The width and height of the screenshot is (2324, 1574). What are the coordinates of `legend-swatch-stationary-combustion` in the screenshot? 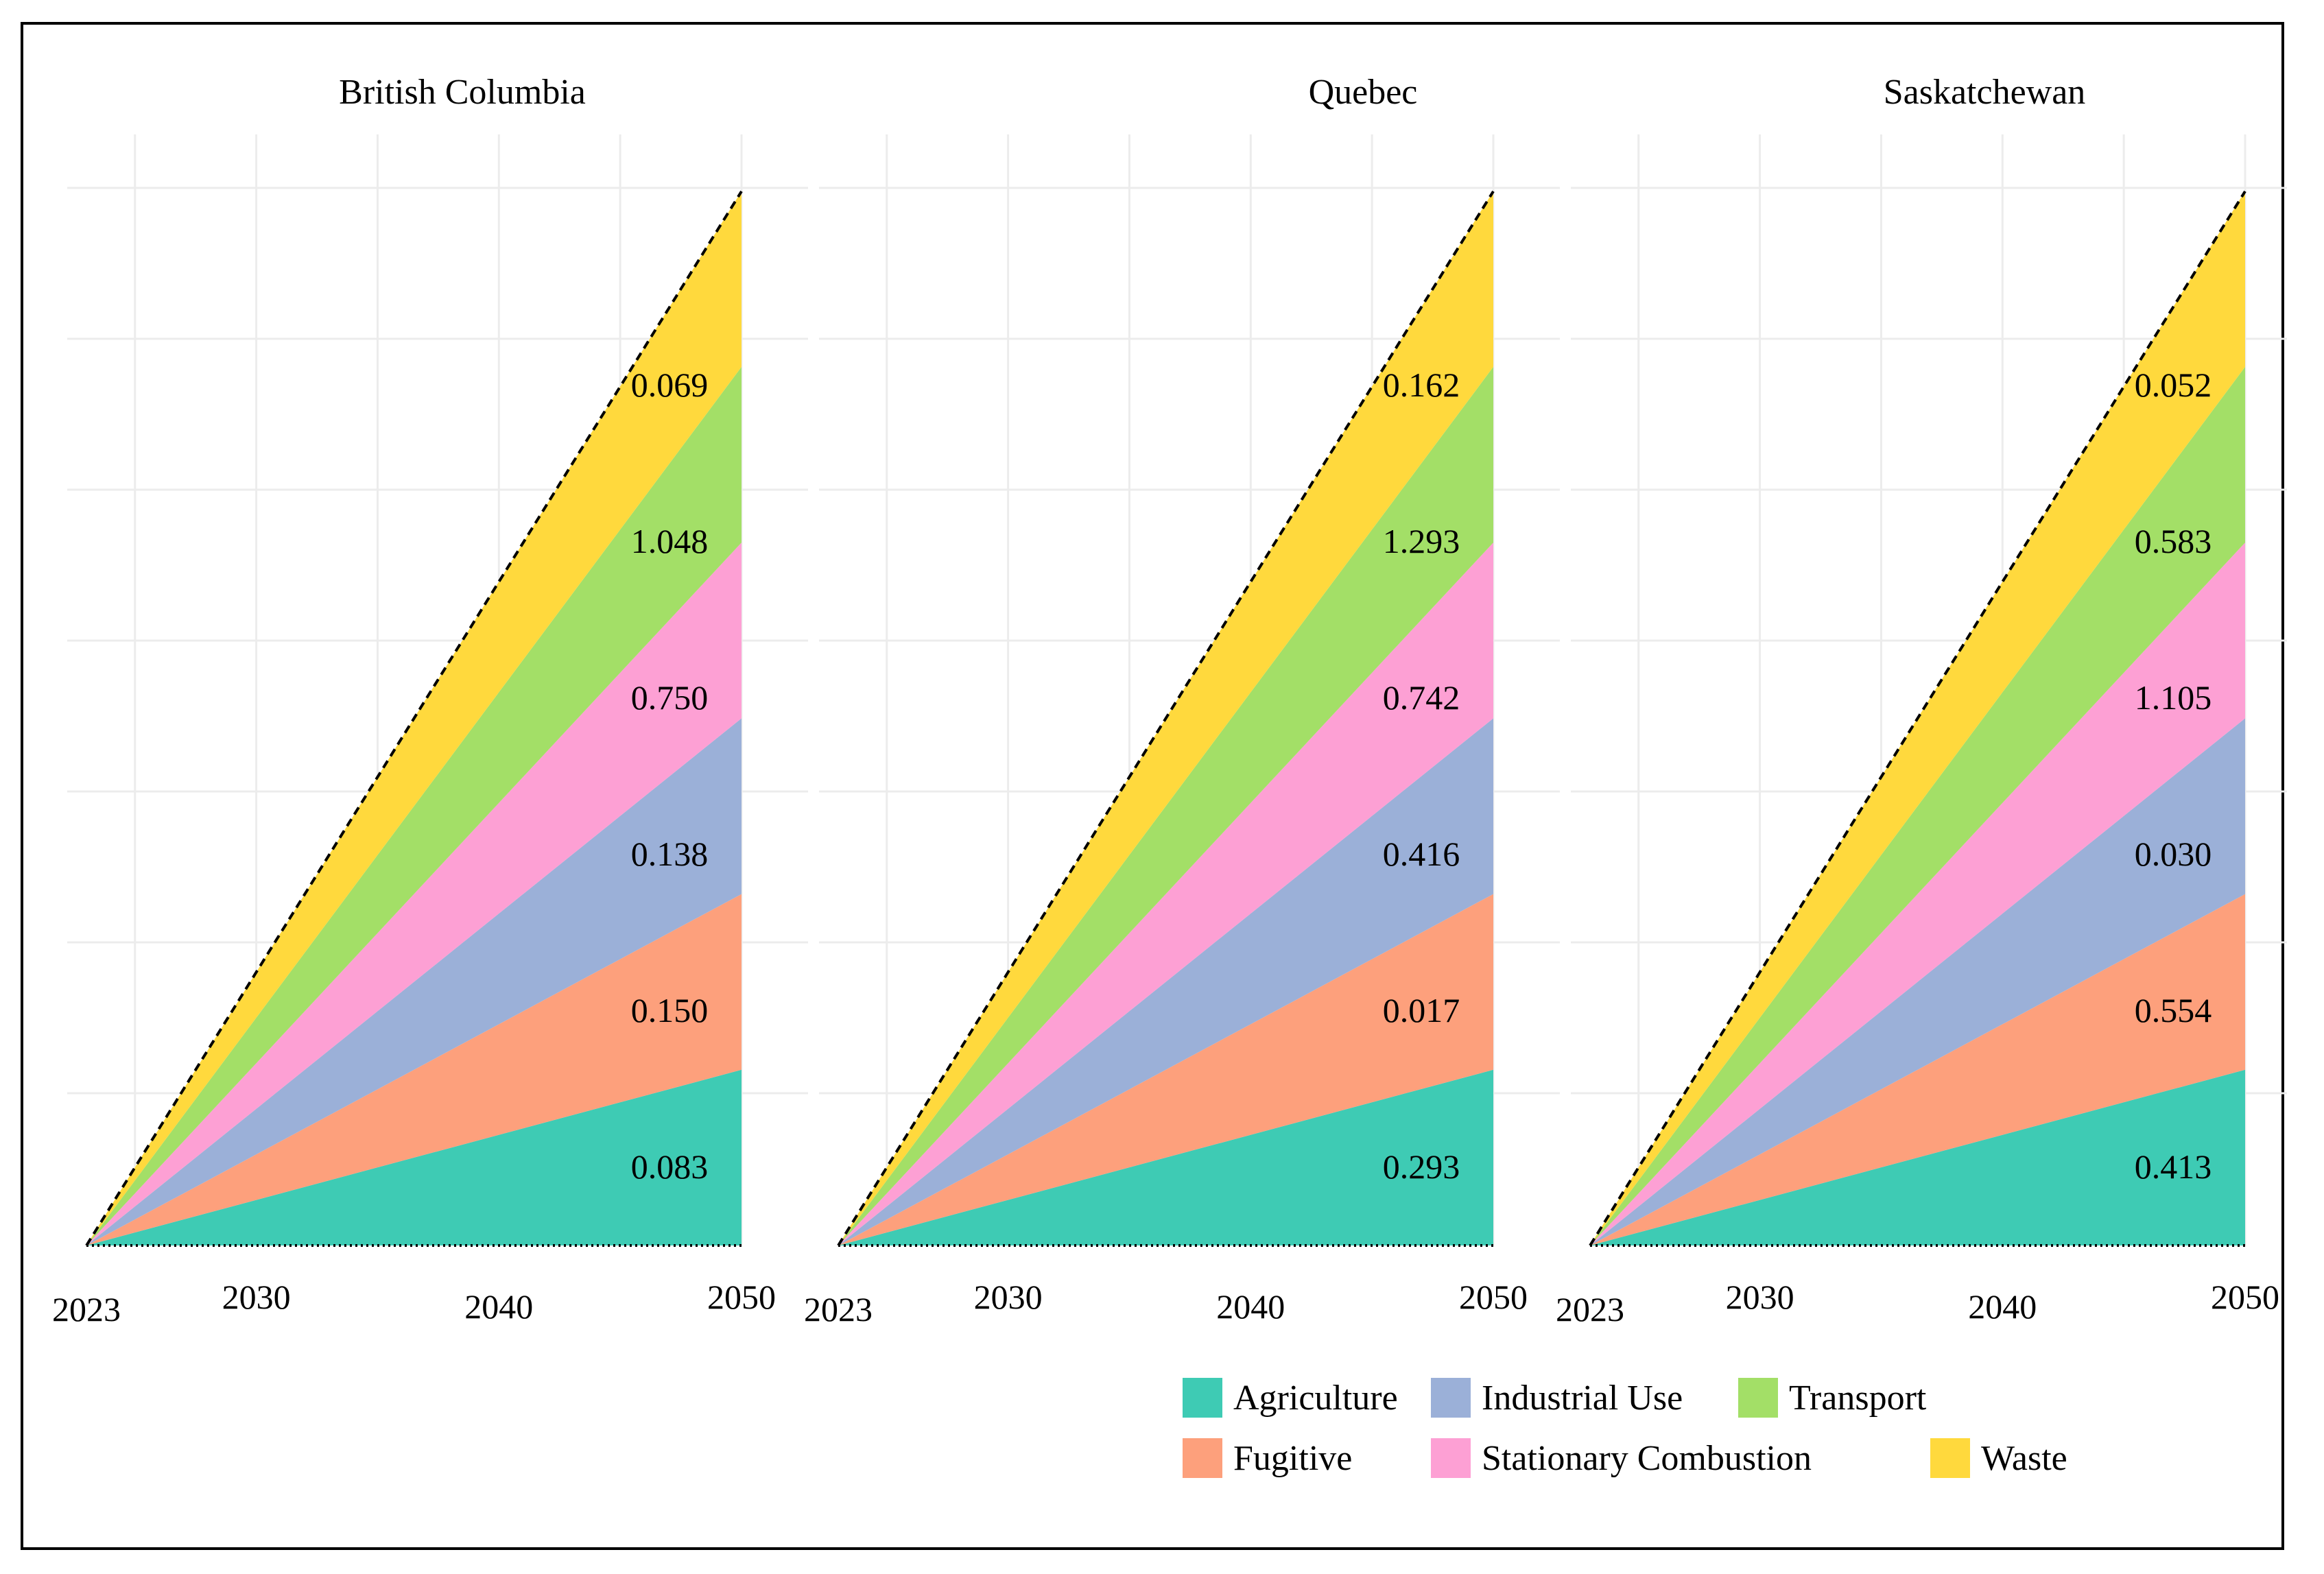 It's located at (1451, 1458).